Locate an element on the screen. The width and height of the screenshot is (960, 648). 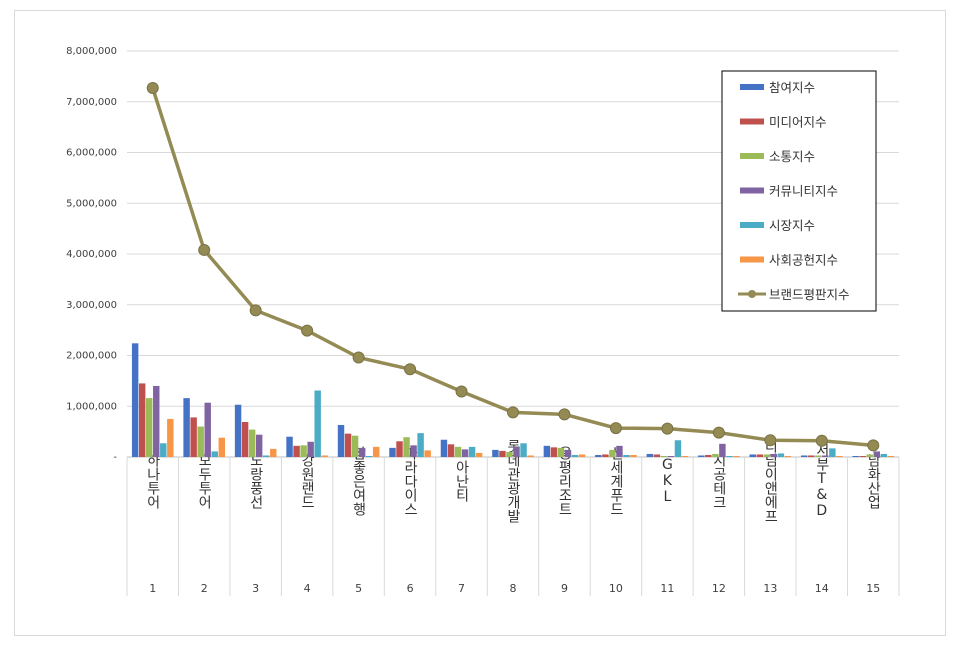
rank-label: 10 is located at coordinates (616, 588).